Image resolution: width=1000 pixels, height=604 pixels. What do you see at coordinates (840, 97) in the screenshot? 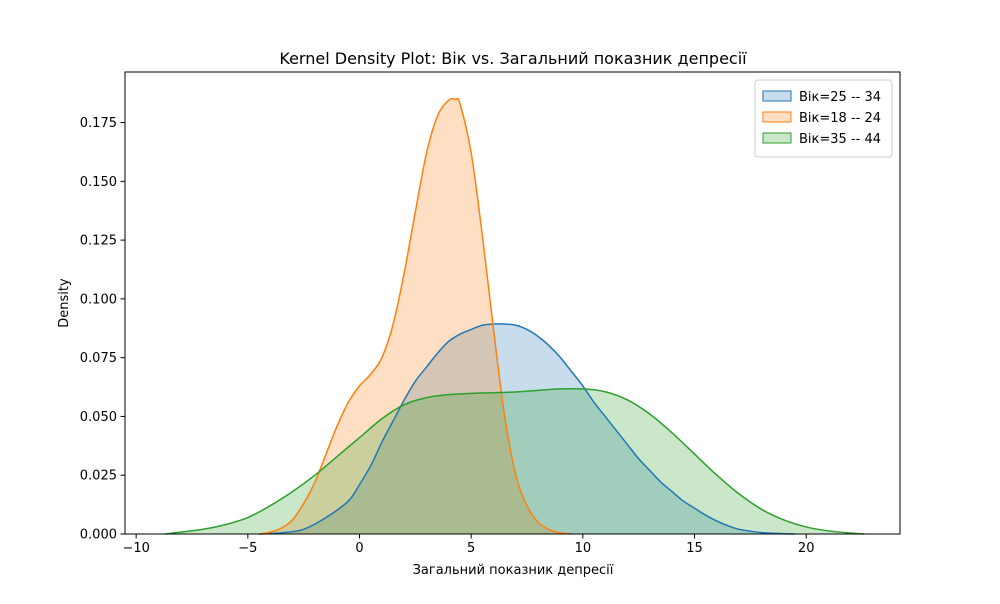
I see `legend-label: Вік=25 -- 34` at bounding box center [840, 97].